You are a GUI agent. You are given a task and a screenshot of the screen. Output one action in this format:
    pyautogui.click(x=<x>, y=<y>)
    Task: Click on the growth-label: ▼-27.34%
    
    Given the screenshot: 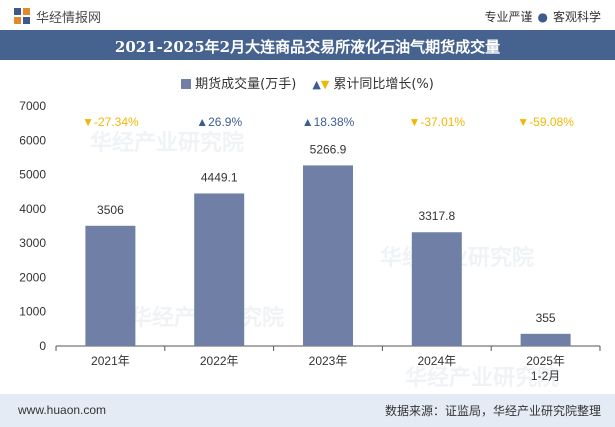 What is the action you would take?
    pyautogui.click(x=110, y=122)
    